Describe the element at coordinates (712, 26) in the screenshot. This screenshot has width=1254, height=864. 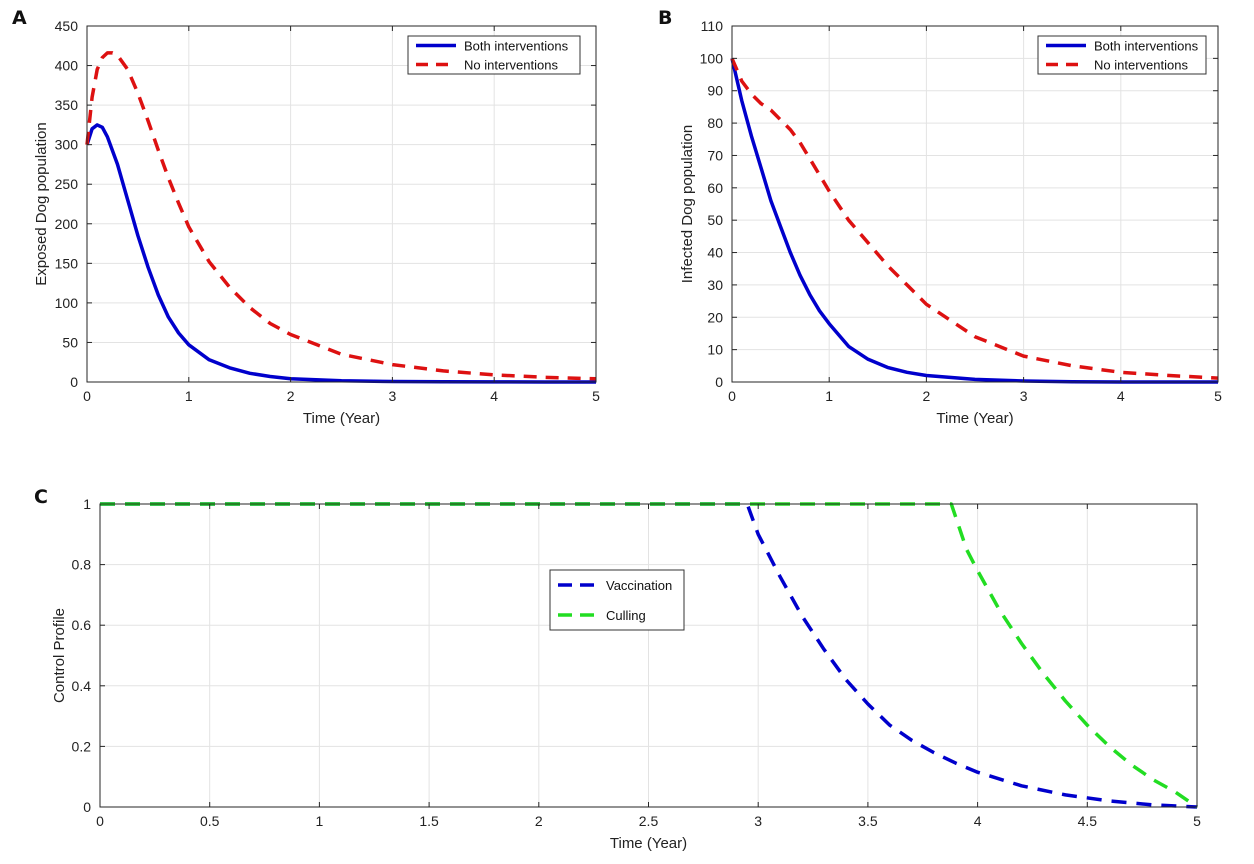
I see `y-tick-label: 110` at that location.